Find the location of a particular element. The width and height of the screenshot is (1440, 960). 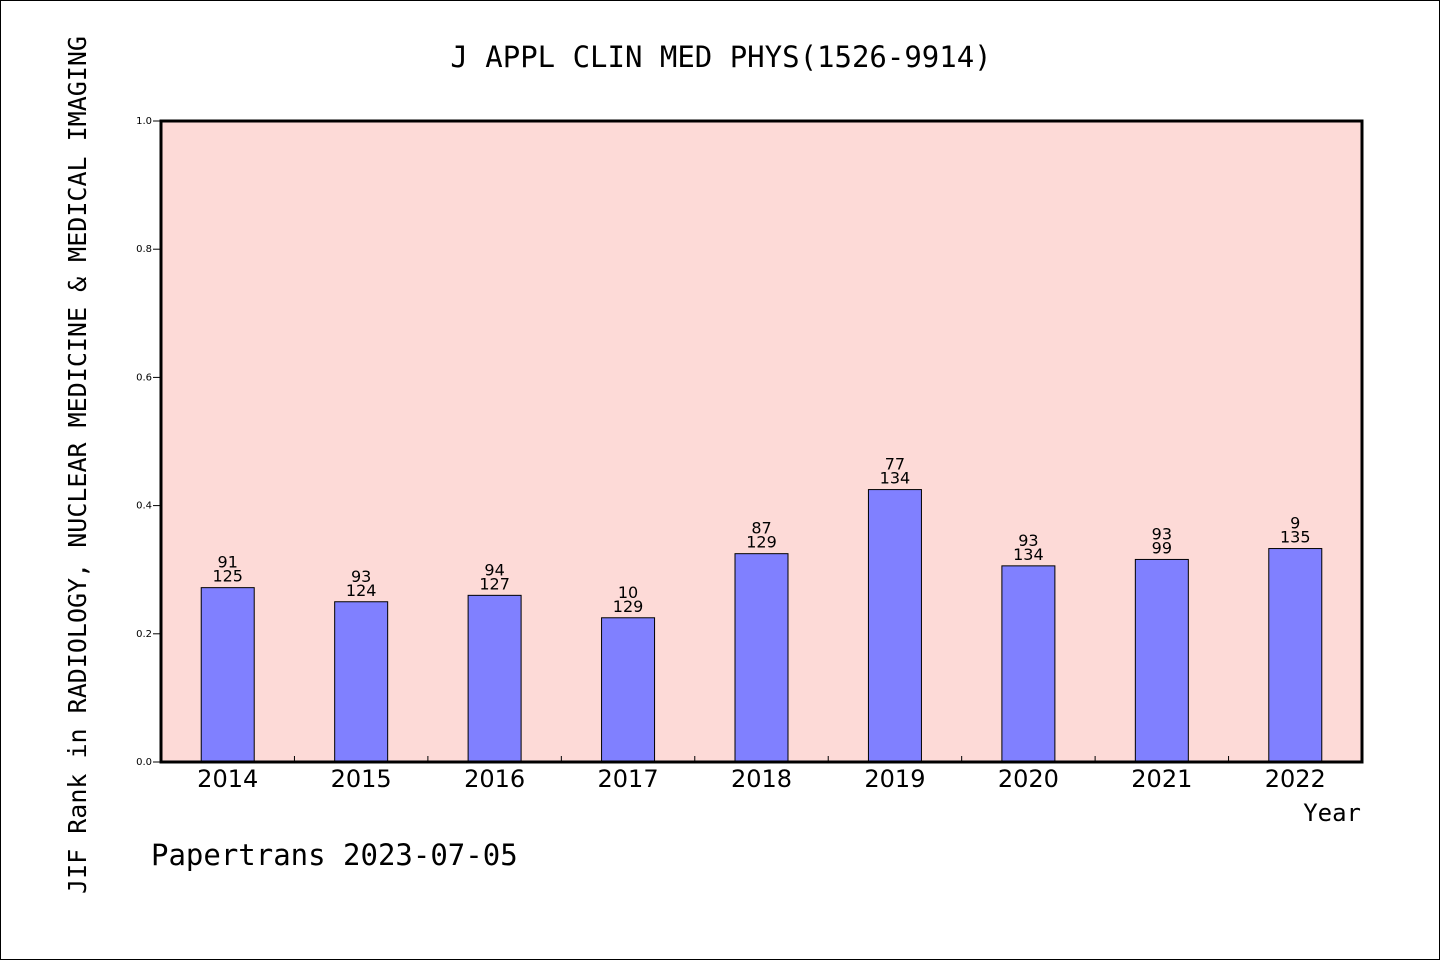

y-tick-label: 0.6 is located at coordinates (144, 377).